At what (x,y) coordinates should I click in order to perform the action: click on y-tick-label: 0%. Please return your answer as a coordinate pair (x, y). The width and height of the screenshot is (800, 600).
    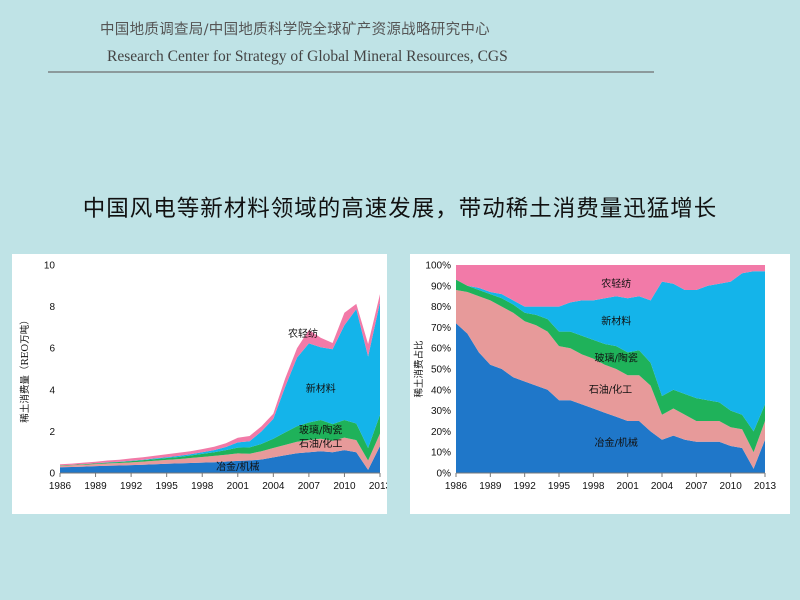
    Looking at the image, I should click on (444, 474).